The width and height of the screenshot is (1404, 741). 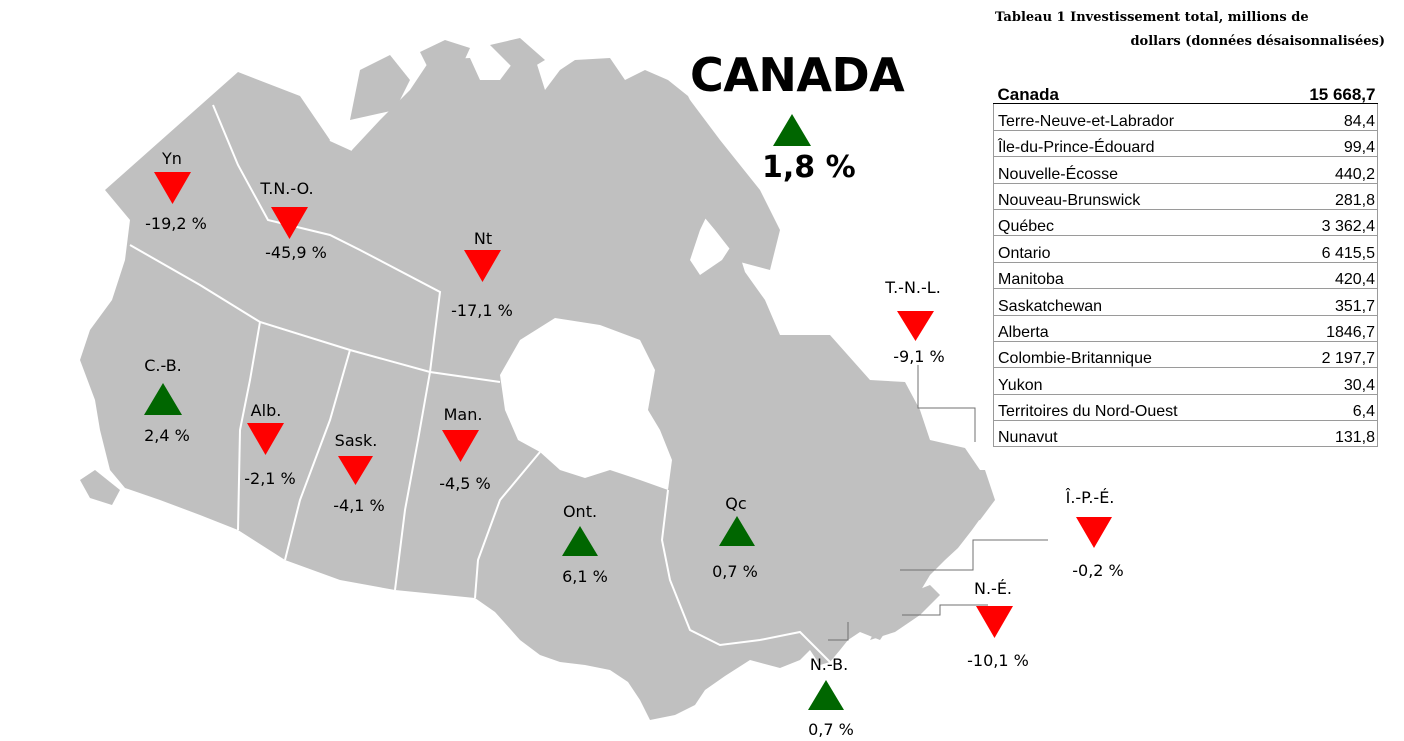 I want to click on southampton-island, so click(x=617, y=309).